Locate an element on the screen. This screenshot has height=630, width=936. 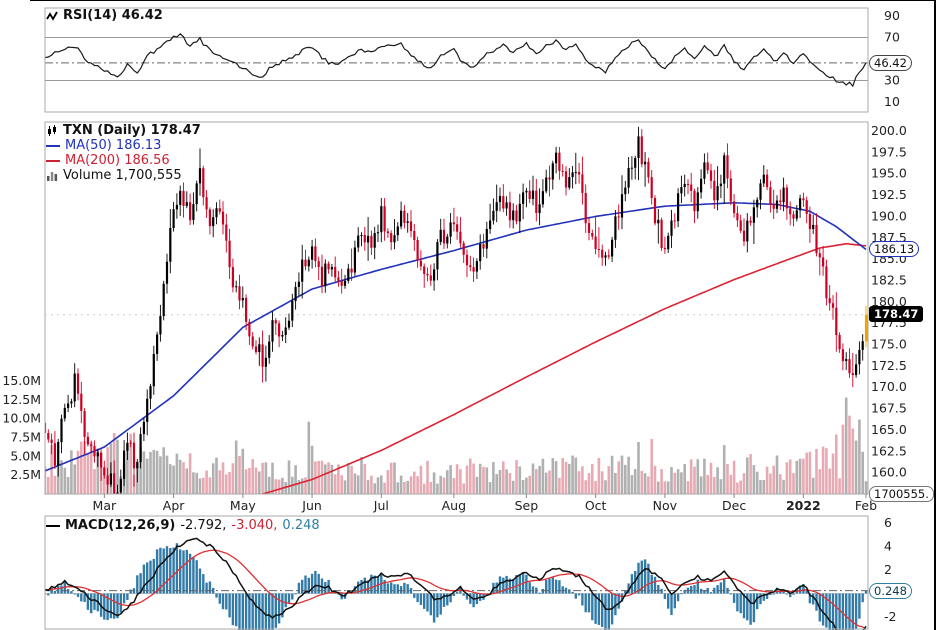
rsi-axis-label: 10 is located at coordinates (892, 101).